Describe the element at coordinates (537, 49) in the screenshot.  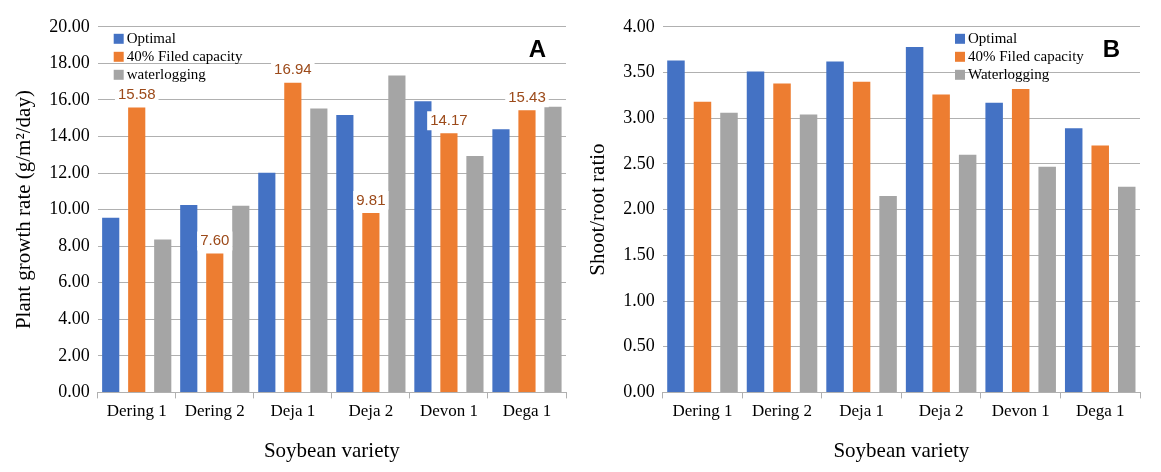
I see `annotation: A` at that location.